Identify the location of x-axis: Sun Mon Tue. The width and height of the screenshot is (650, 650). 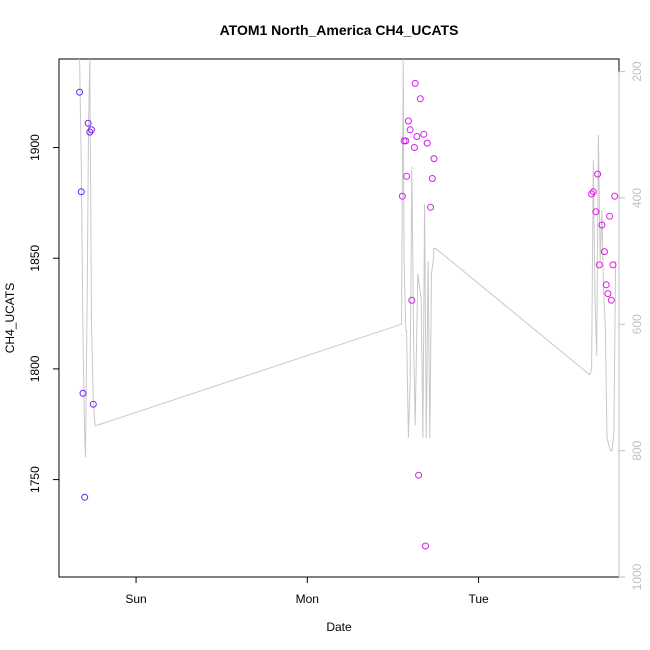
(307, 591).